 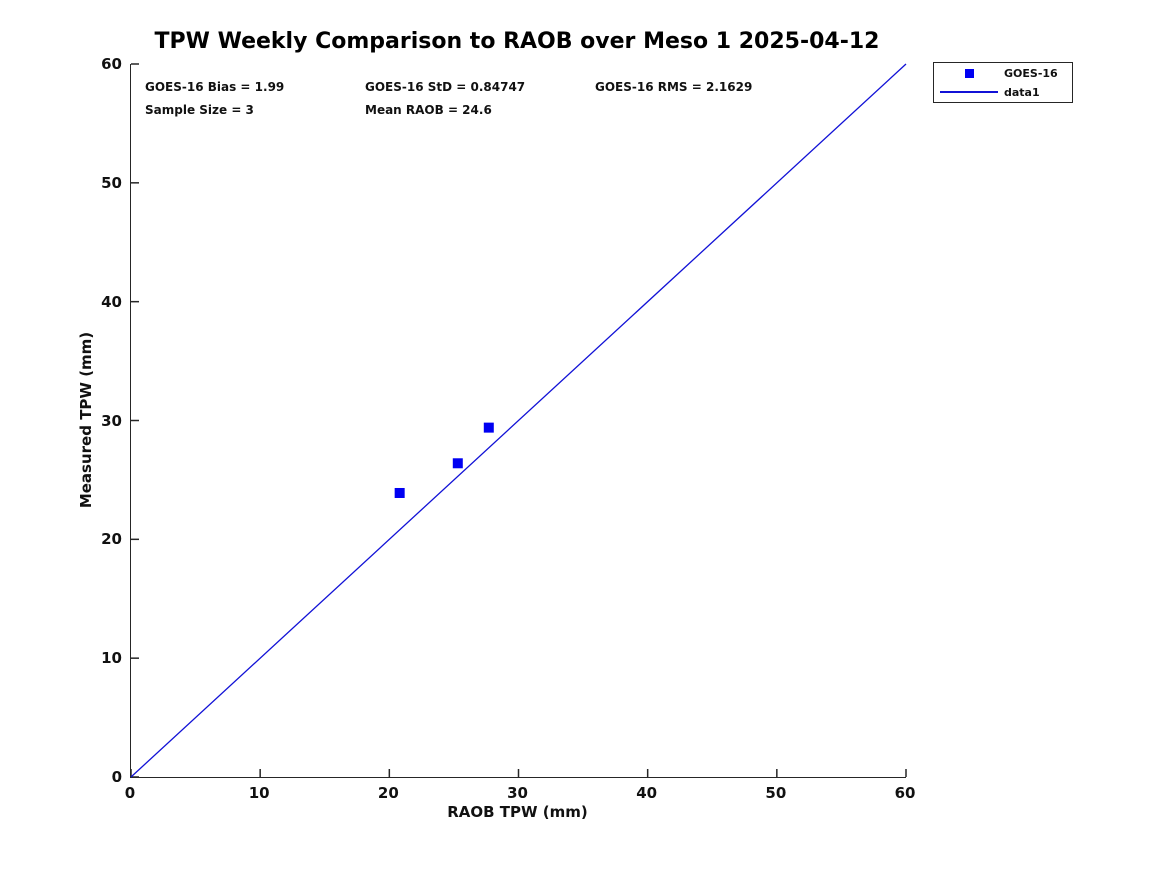 I want to click on stat-std: GOES-16 StD = 0.84747, so click(x=445, y=87).